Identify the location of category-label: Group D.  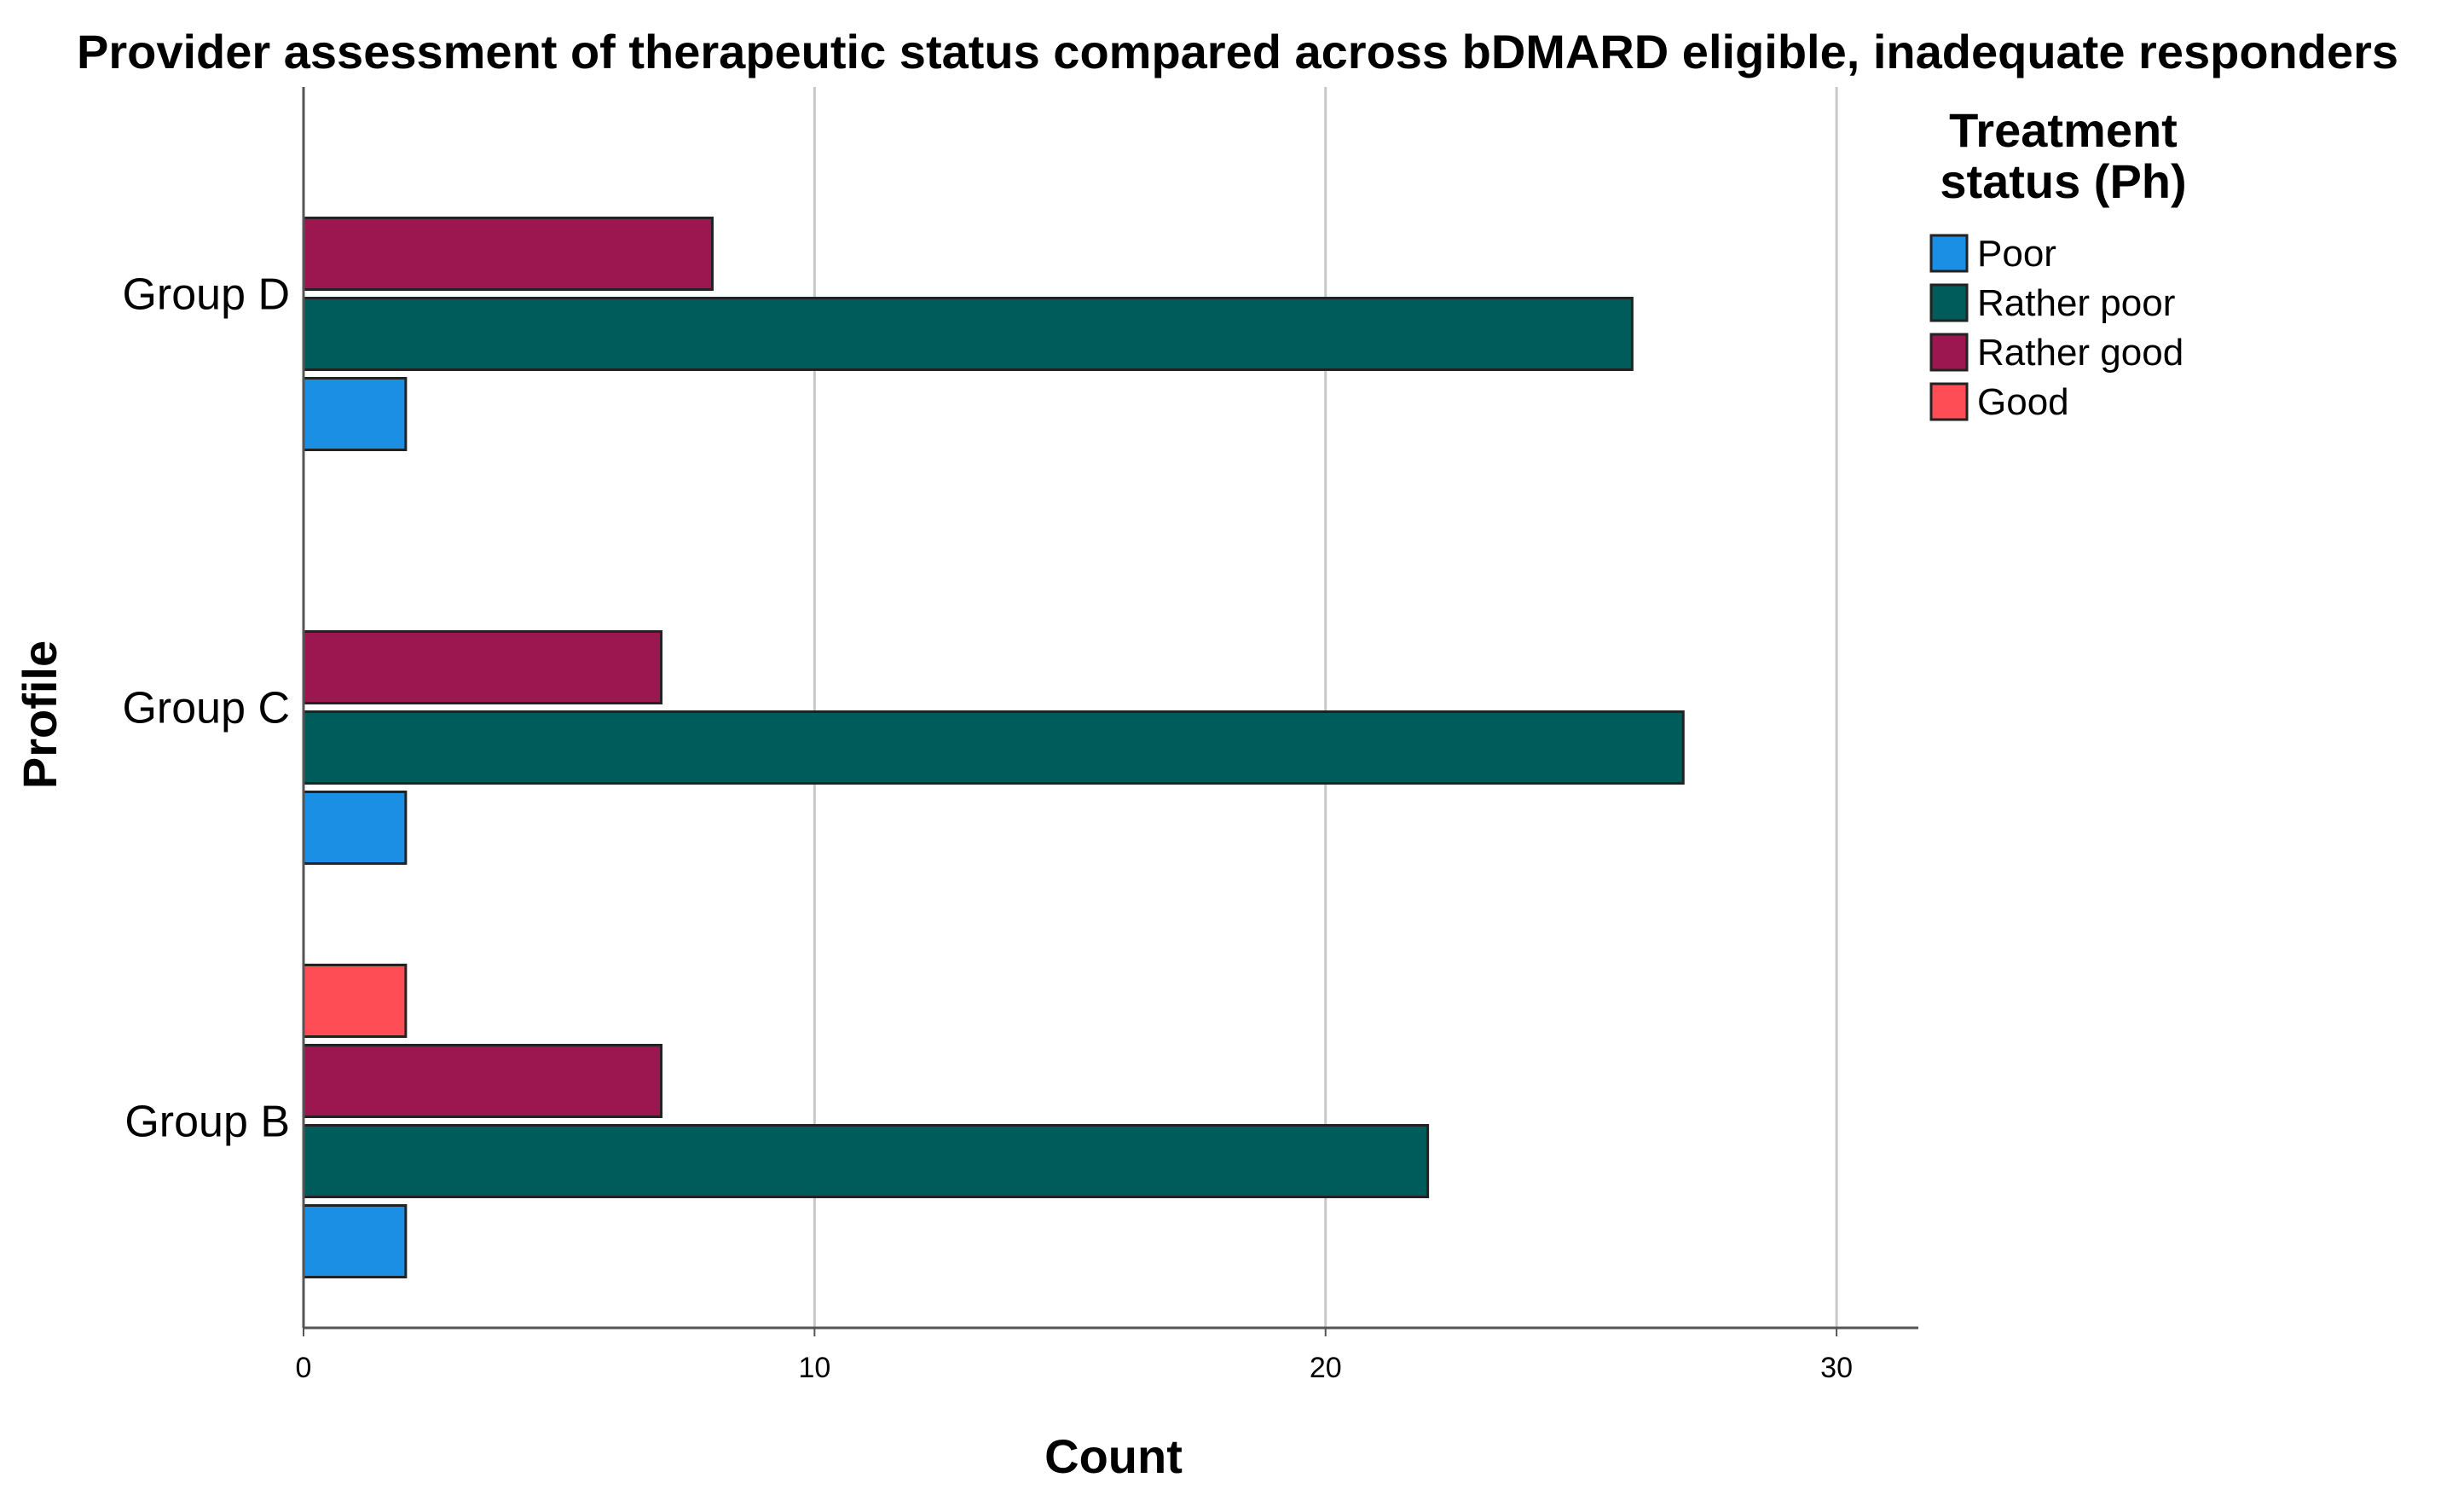
(206, 295).